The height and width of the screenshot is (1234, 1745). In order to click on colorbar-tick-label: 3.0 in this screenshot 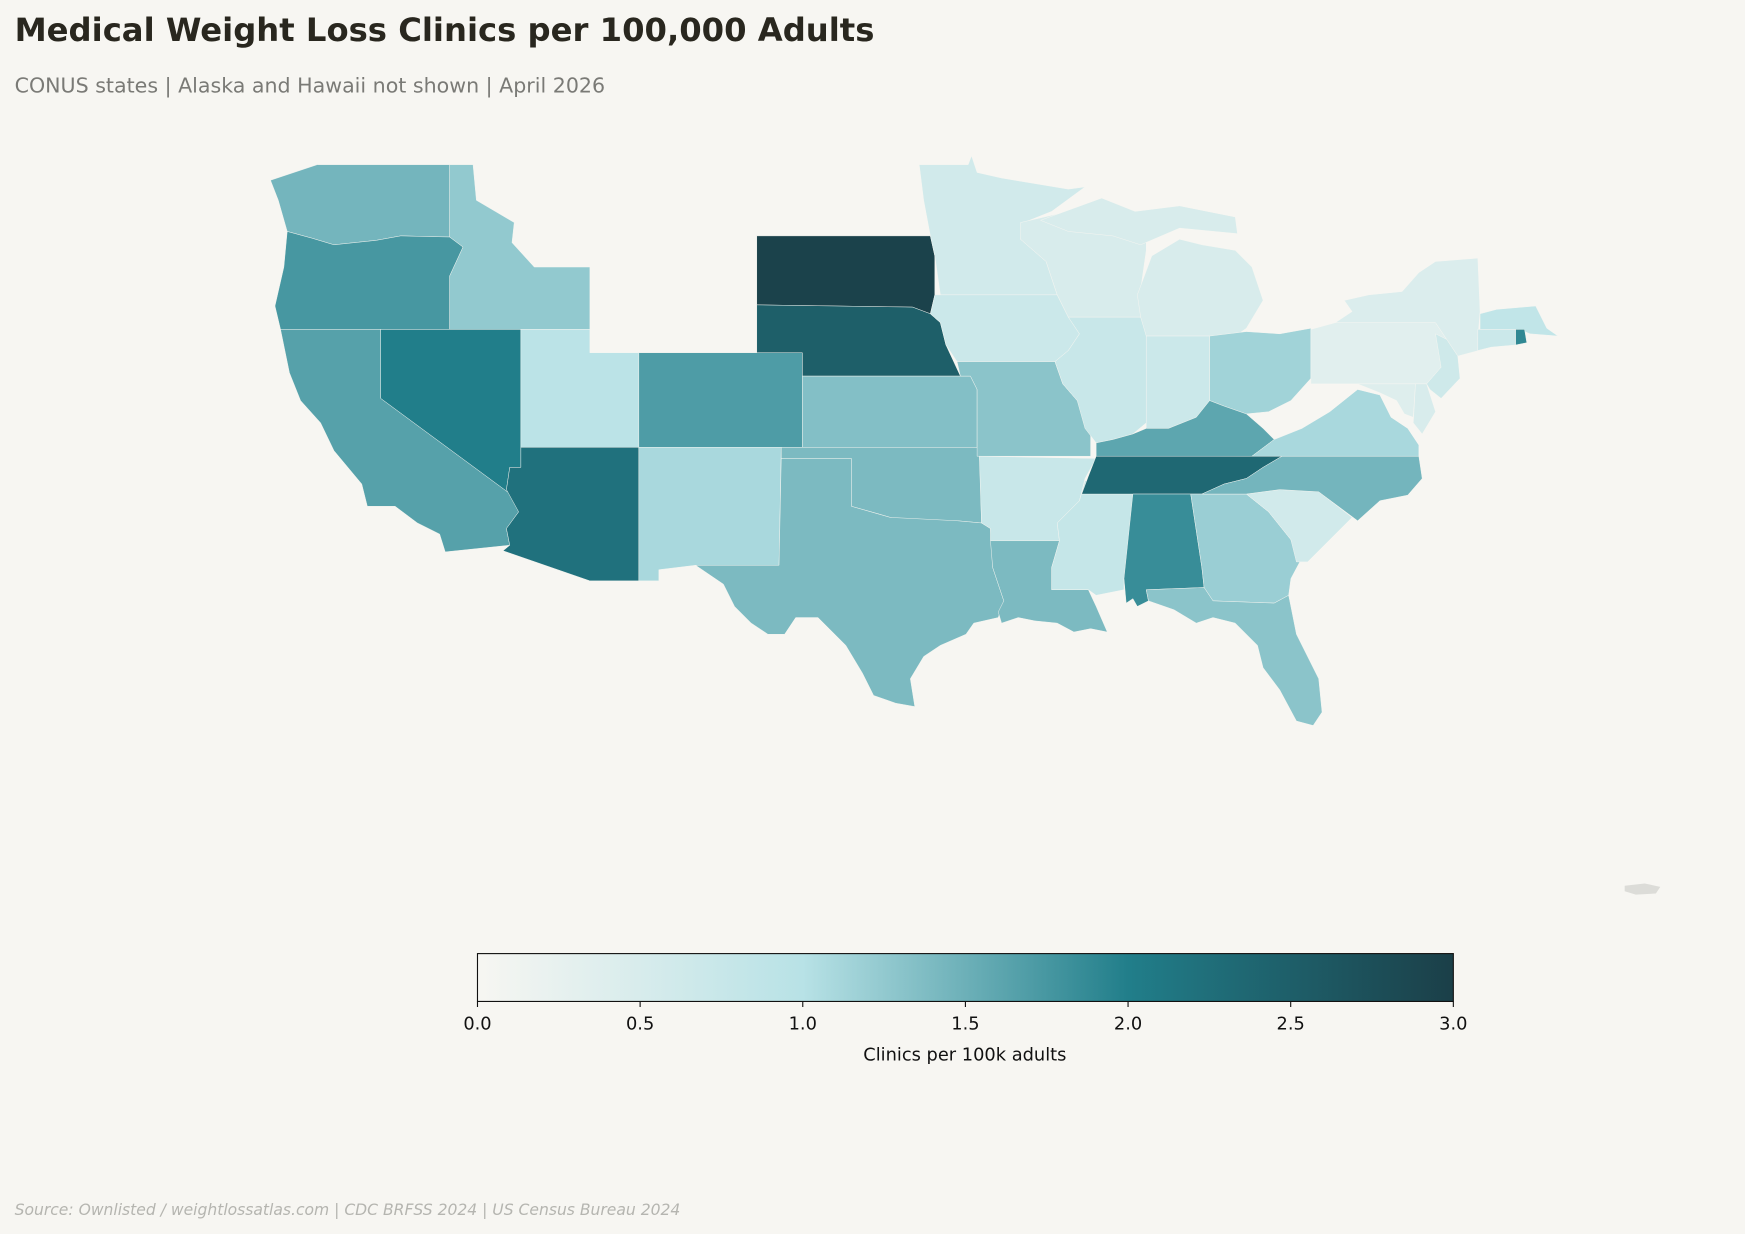, I will do `click(1453, 1023)`.